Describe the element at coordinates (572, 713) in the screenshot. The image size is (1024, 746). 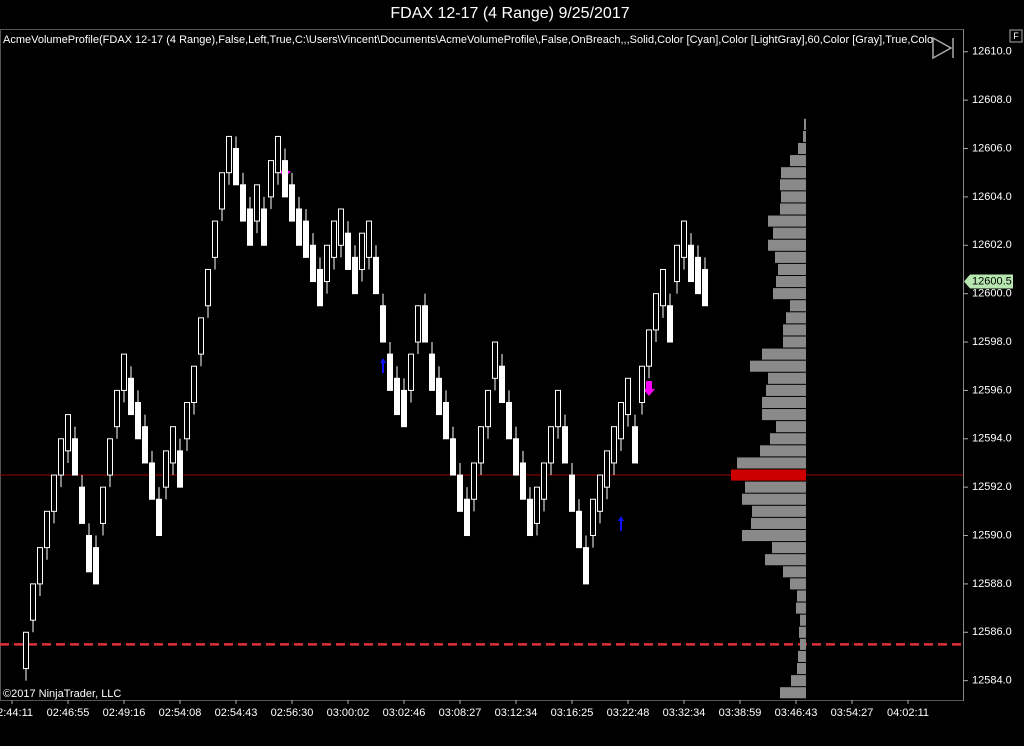
I see `x-tick-label: 03:16:25` at that location.